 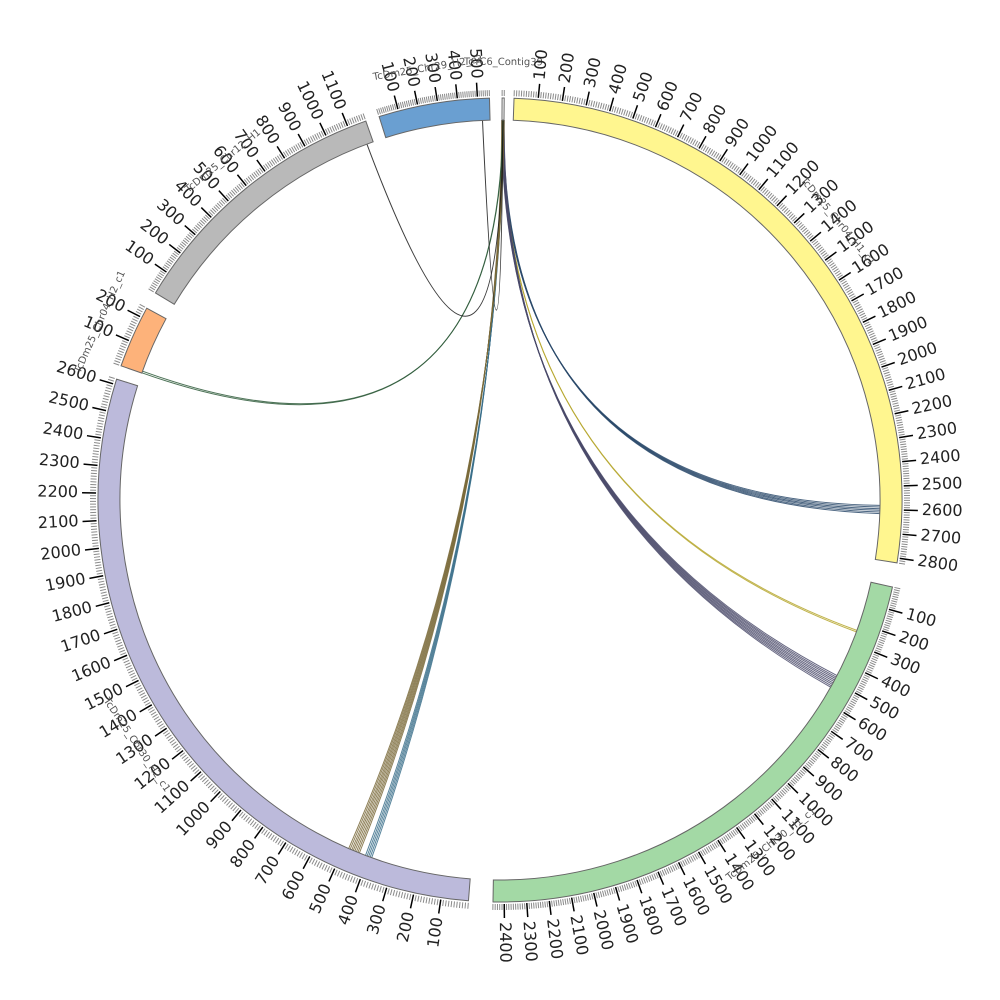 What do you see at coordinates (267, 870) in the screenshot?
I see `tick-label: 700` at bounding box center [267, 870].